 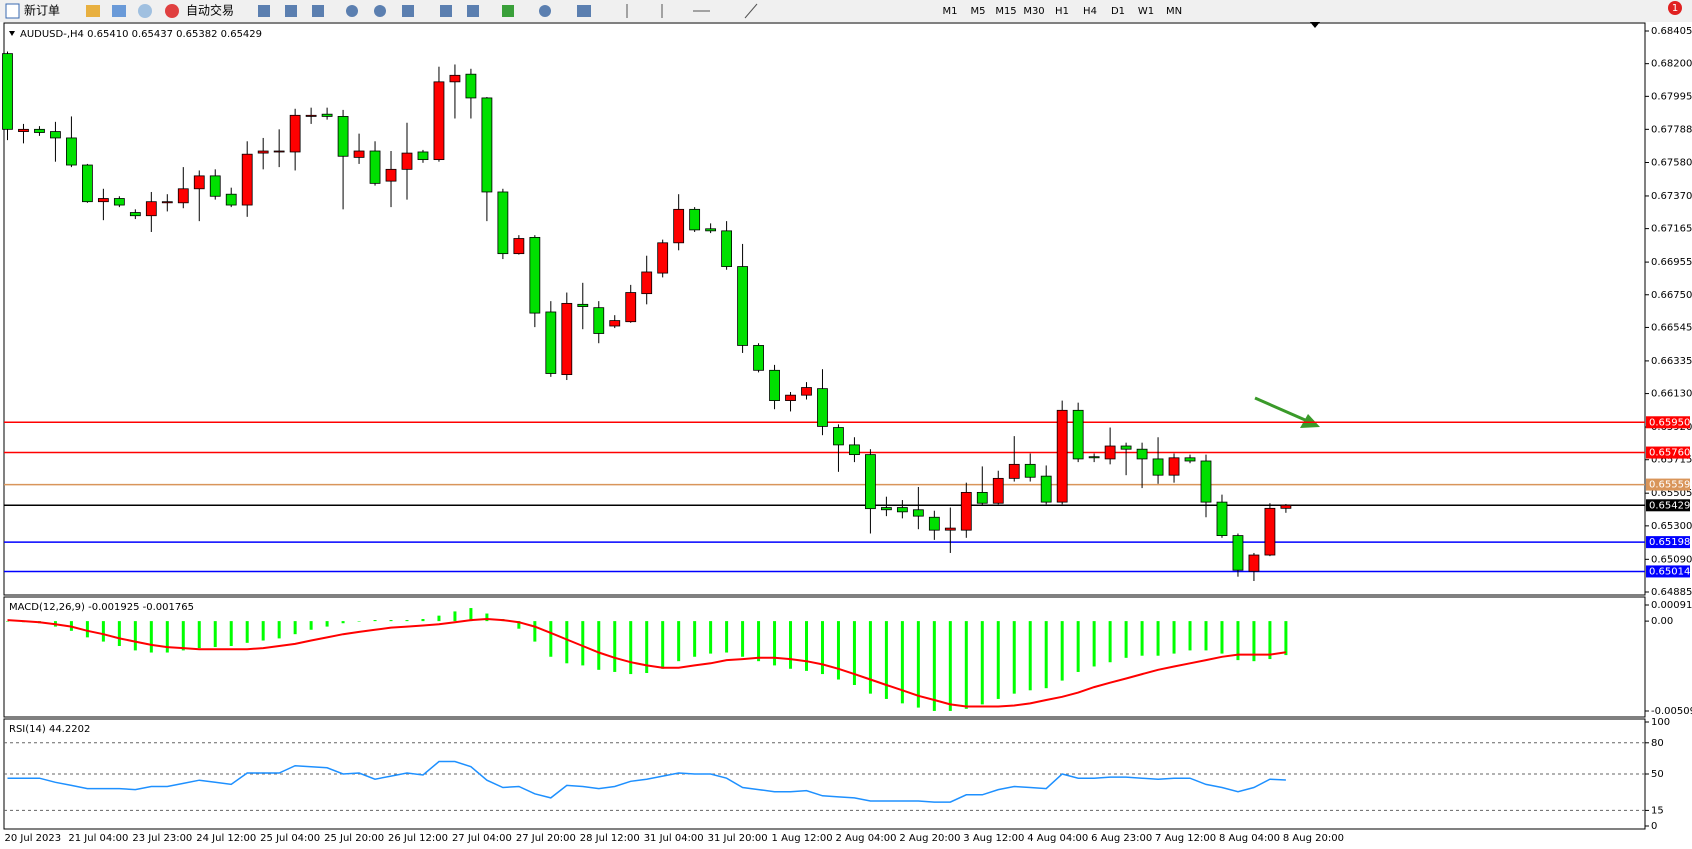 I want to click on x-tick-label: 21 Jul 04:00, so click(x=98, y=838).